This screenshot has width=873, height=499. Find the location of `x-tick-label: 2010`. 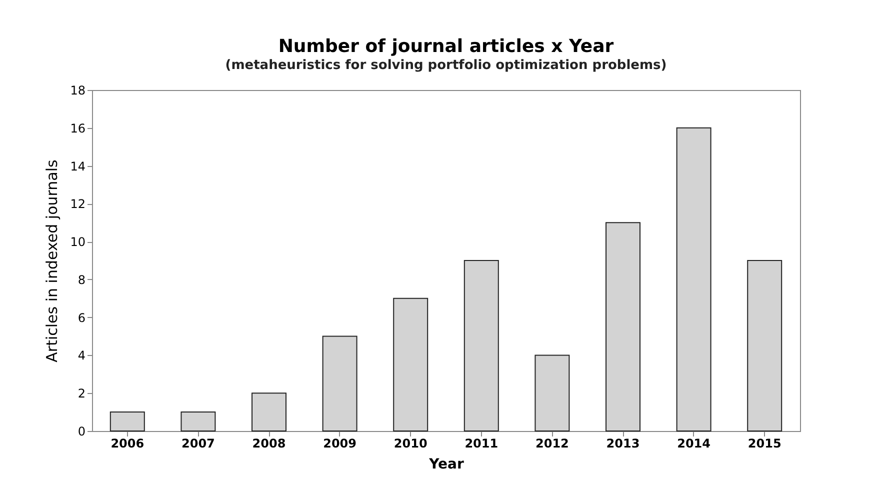

x-tick-label: 2010 is located at coordinates (411, 443).